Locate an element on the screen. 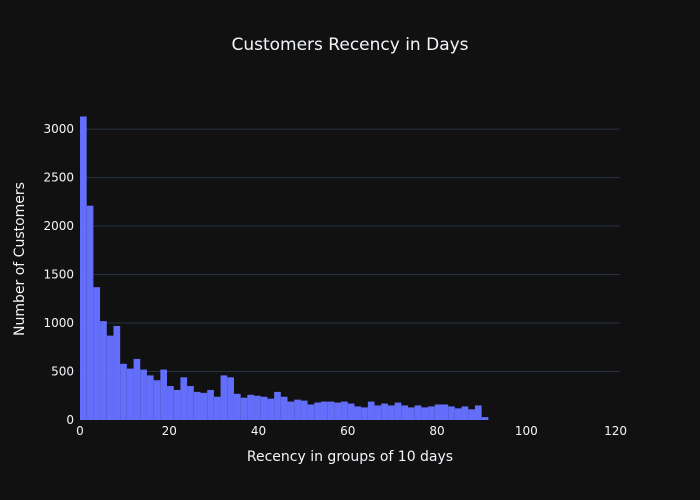  y-axis-title: Number of Customers is located at coordinates (20, 259).